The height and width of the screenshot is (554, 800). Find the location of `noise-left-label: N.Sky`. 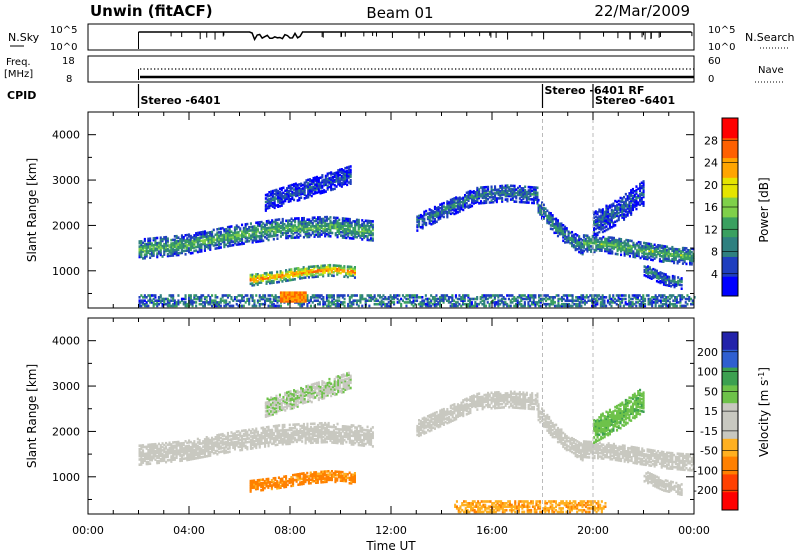

noise-left-label: N.Sky is located at coordinates (24, 37).